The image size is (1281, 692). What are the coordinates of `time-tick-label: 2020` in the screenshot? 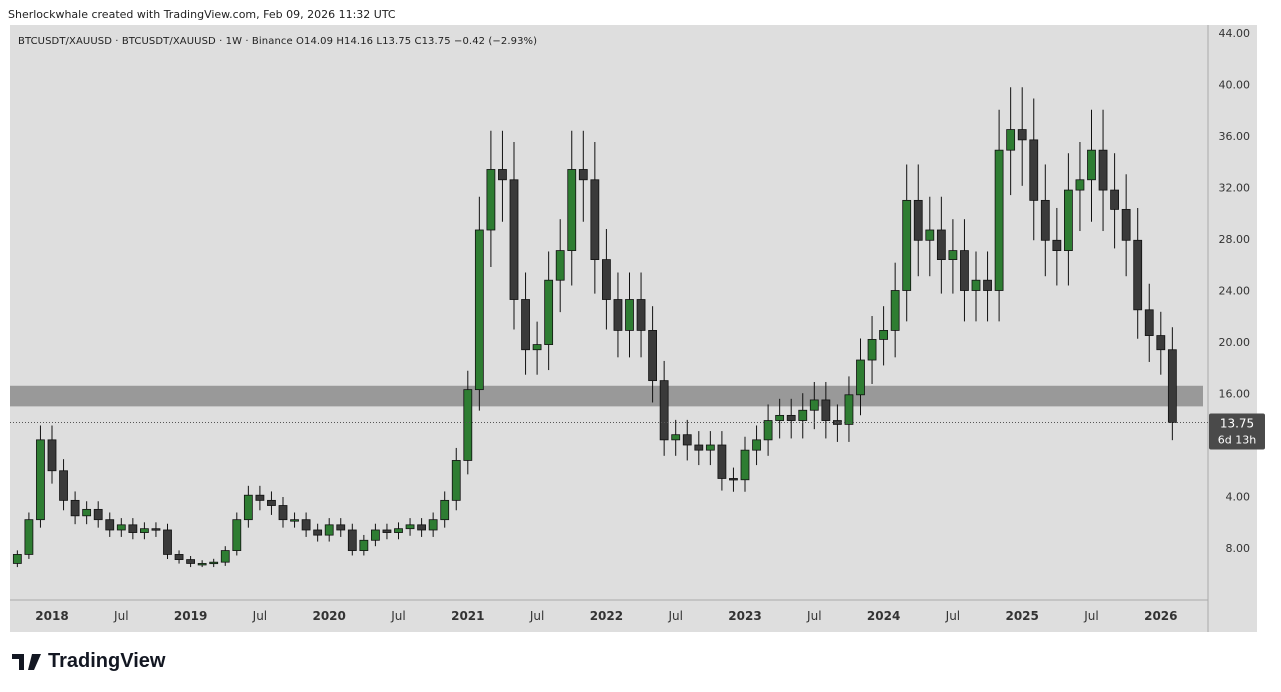 It's located at (328, 616).